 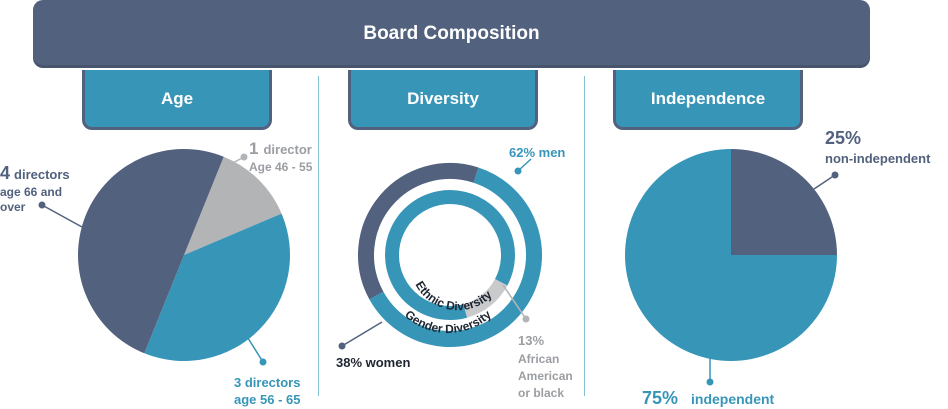 What do you see at coordinates (526, 319) in the screenshot?
I see `ethnic-dot` at bounding box center [526, 319].